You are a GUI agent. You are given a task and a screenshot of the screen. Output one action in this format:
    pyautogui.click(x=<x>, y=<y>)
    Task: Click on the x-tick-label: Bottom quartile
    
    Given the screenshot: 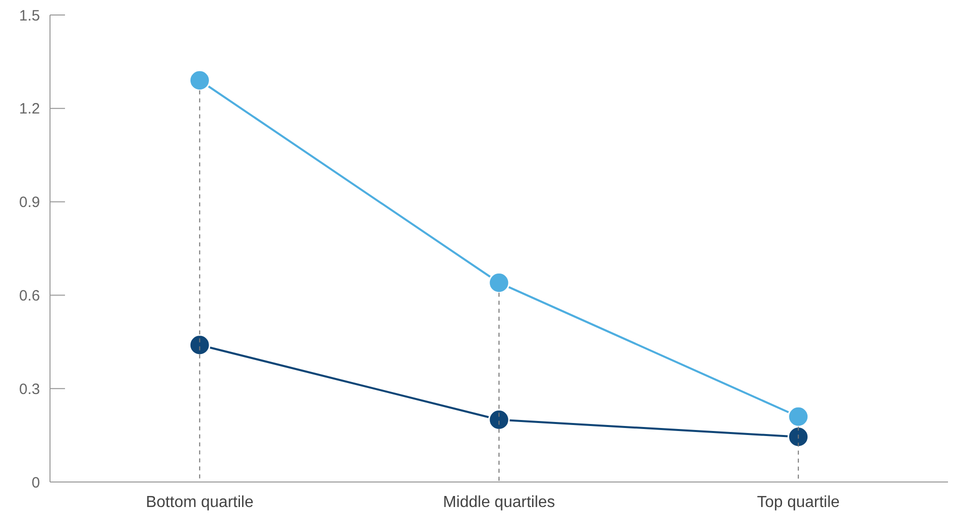 What is the action you would take?
    pyautogui.click(x=200, y=502)
    